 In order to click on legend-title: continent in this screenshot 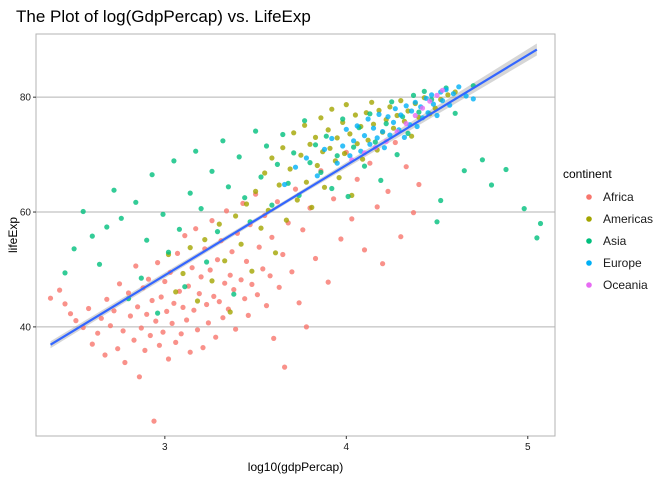, I will do `click(587, 174)`.